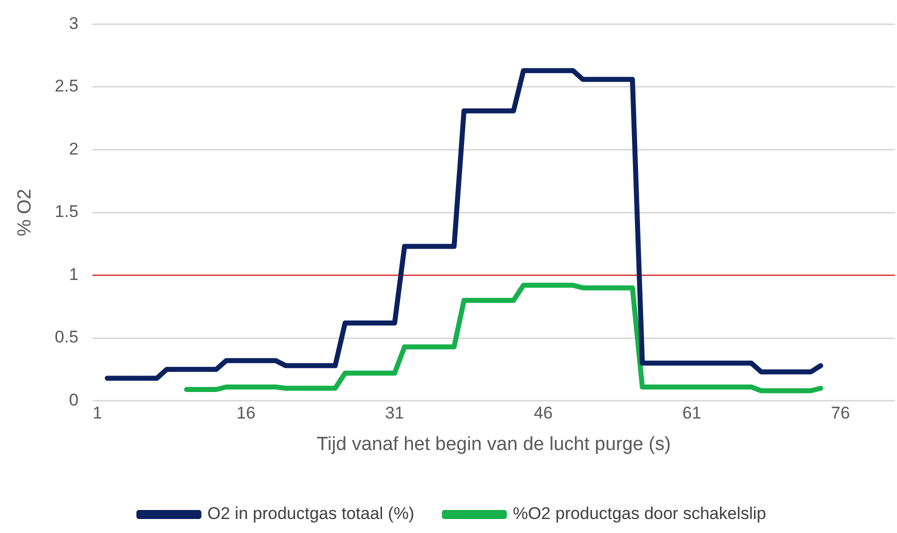 The image size is (897, 533). Describe the element at coordinates (73, 23) in the screenshot. I see `y-tick-label: 3` at that location.